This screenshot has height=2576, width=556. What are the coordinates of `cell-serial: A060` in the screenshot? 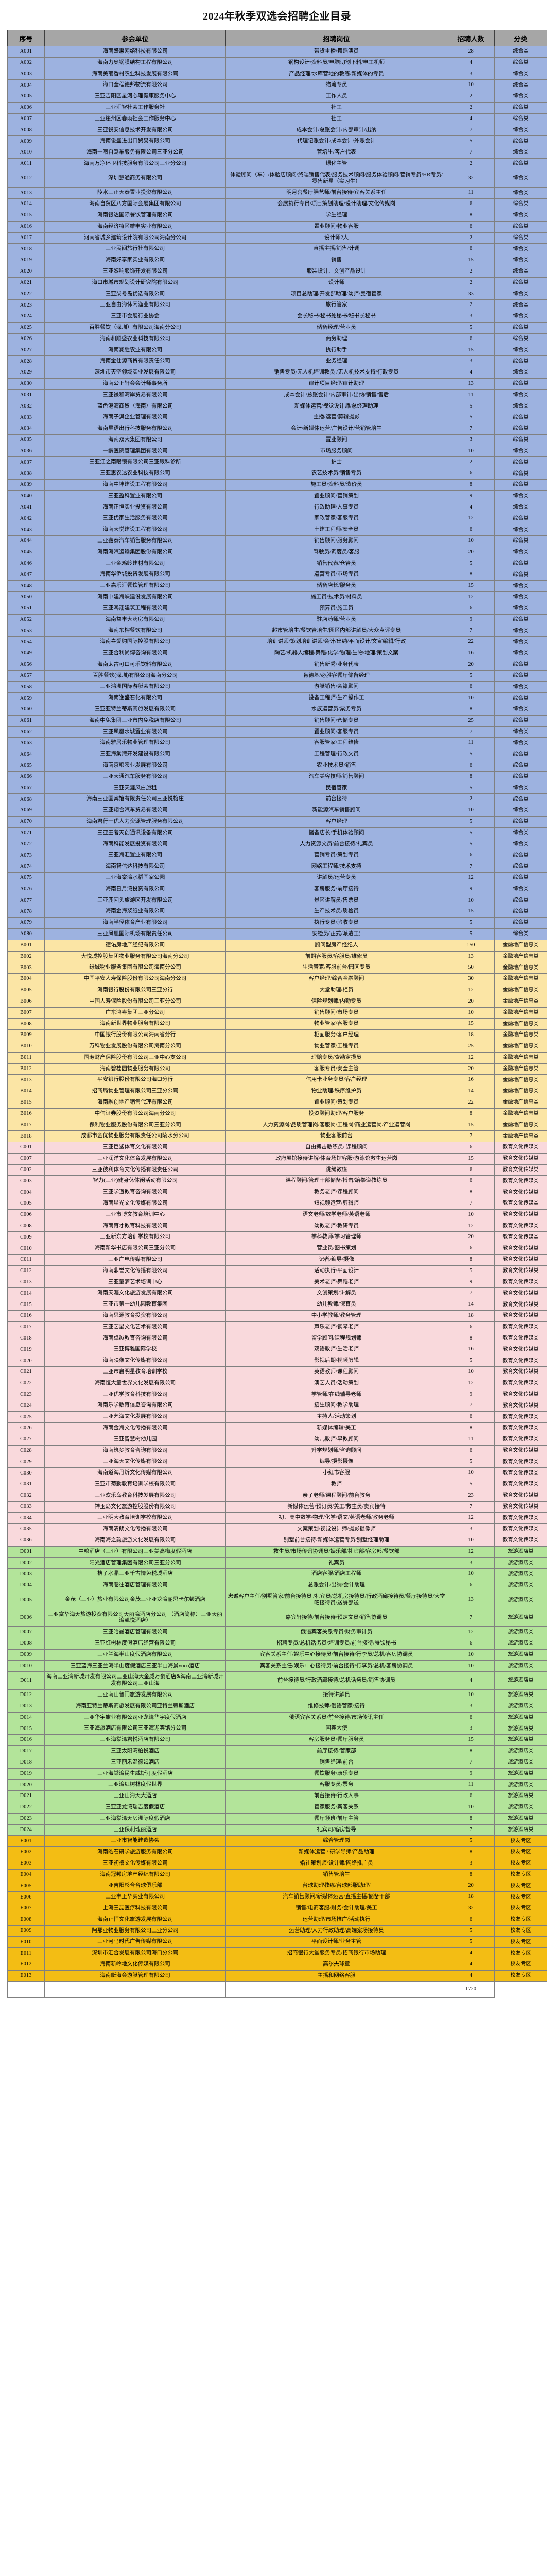 It's located at (26, 710).